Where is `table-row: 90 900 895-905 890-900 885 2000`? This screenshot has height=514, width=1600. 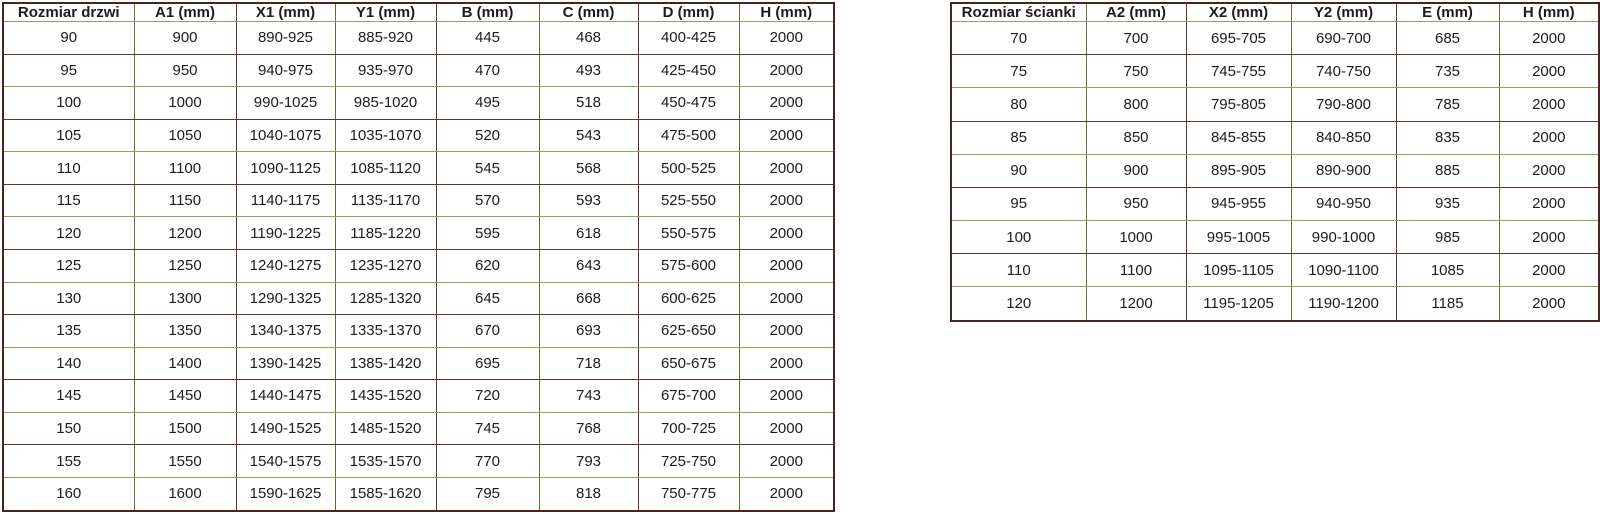
table-row: 90 900 895-905 890-900 885 2000 is located at coordinates (1275, 171).